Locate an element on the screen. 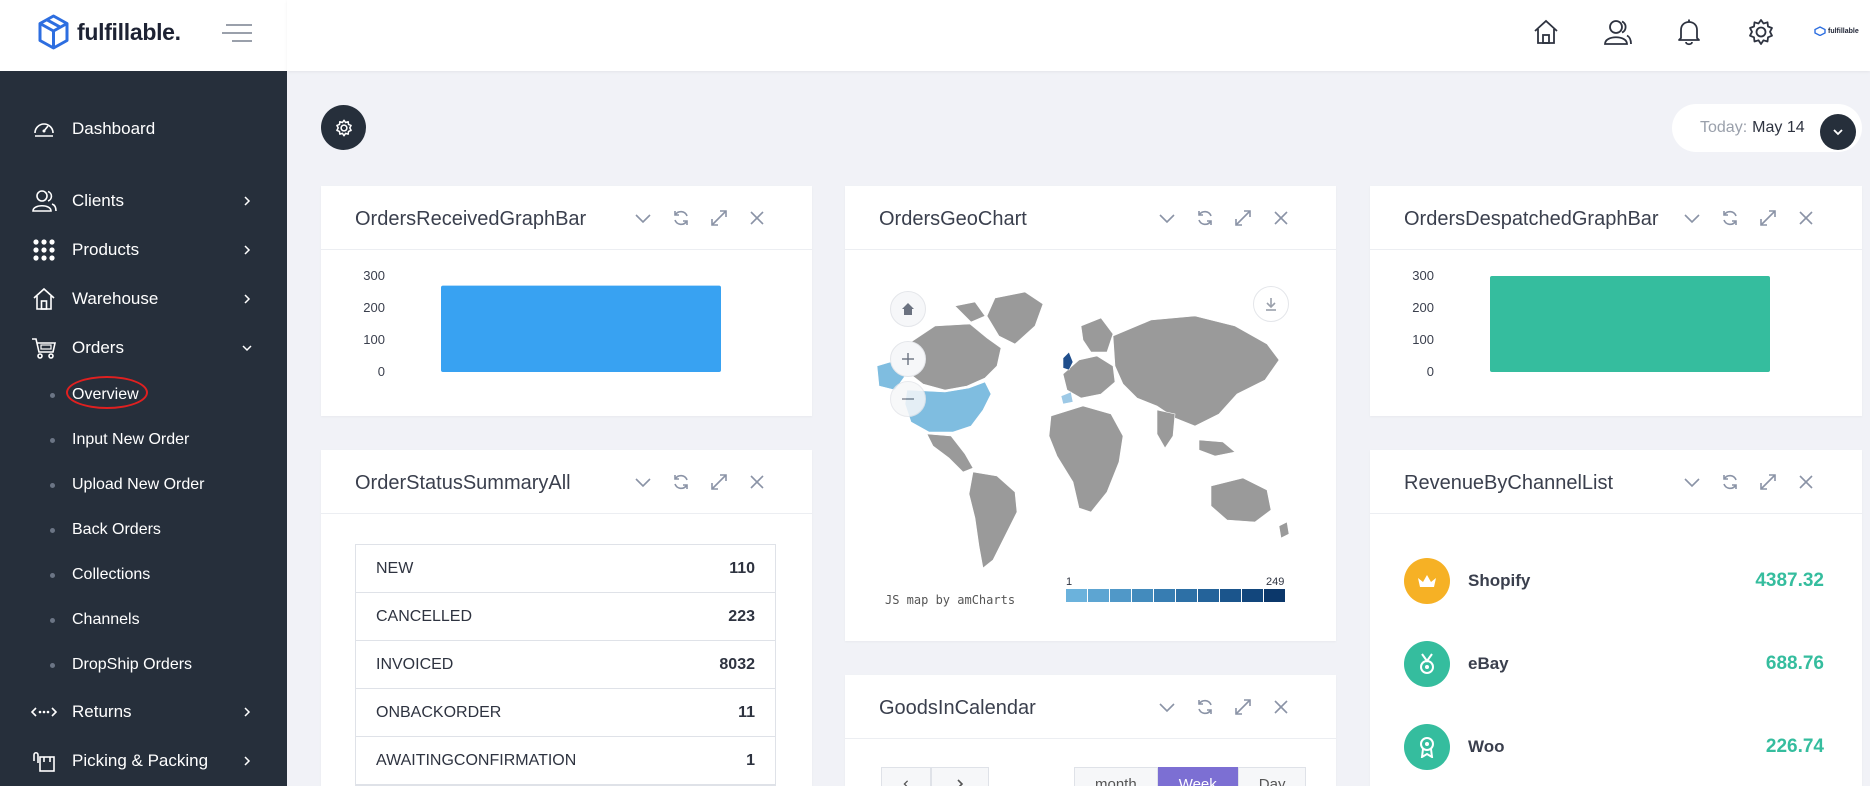  grid-icon is located at coordinates (44, 250).